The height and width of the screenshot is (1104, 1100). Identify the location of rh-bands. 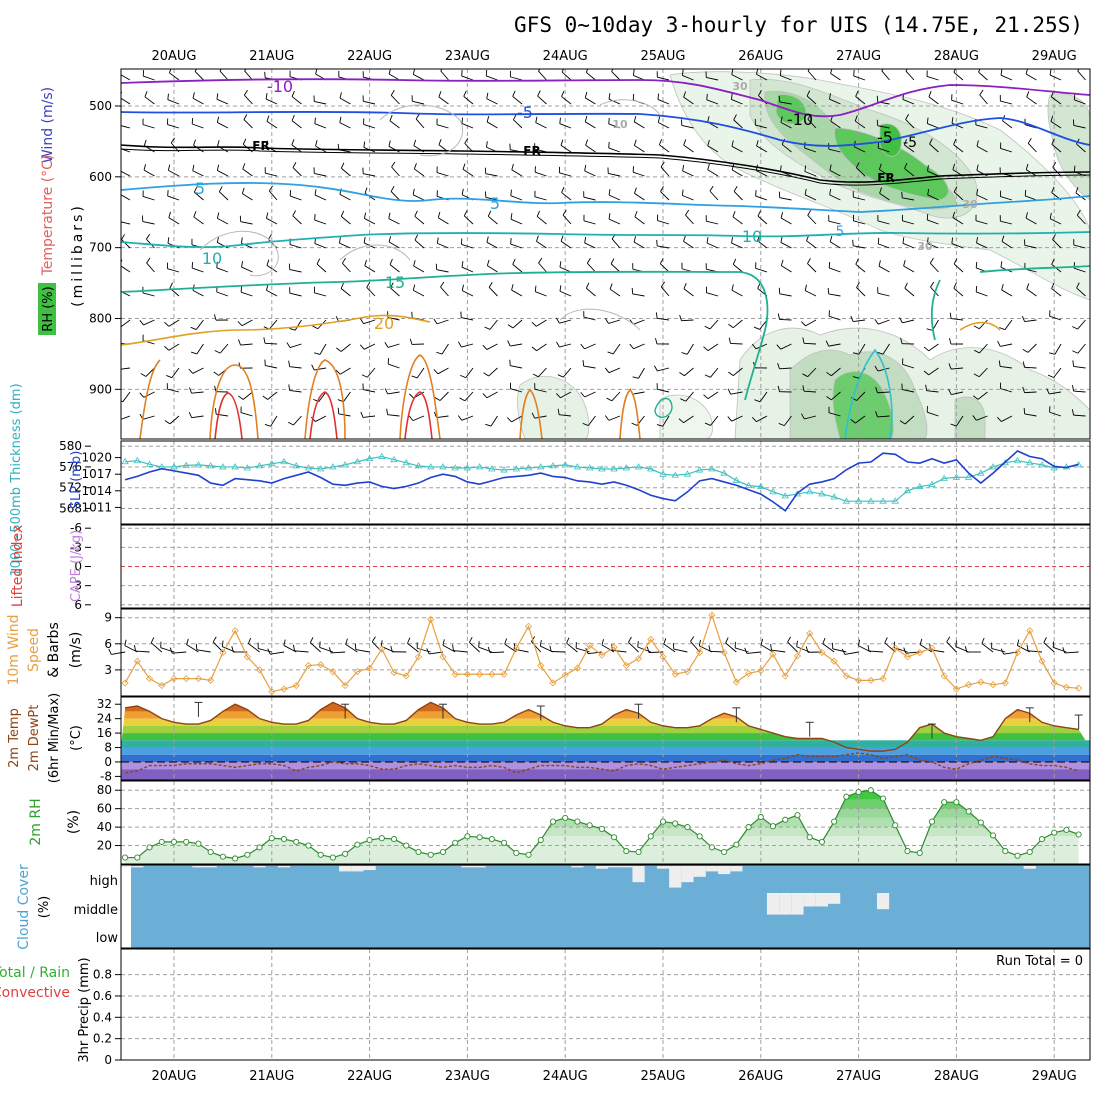
(605, 820).